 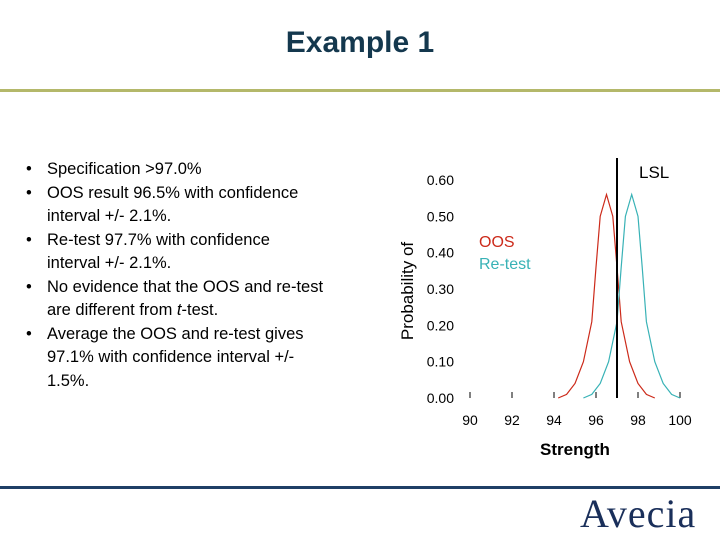 I want to click on legend-series-label: OOS, so click(x=497, y=242).